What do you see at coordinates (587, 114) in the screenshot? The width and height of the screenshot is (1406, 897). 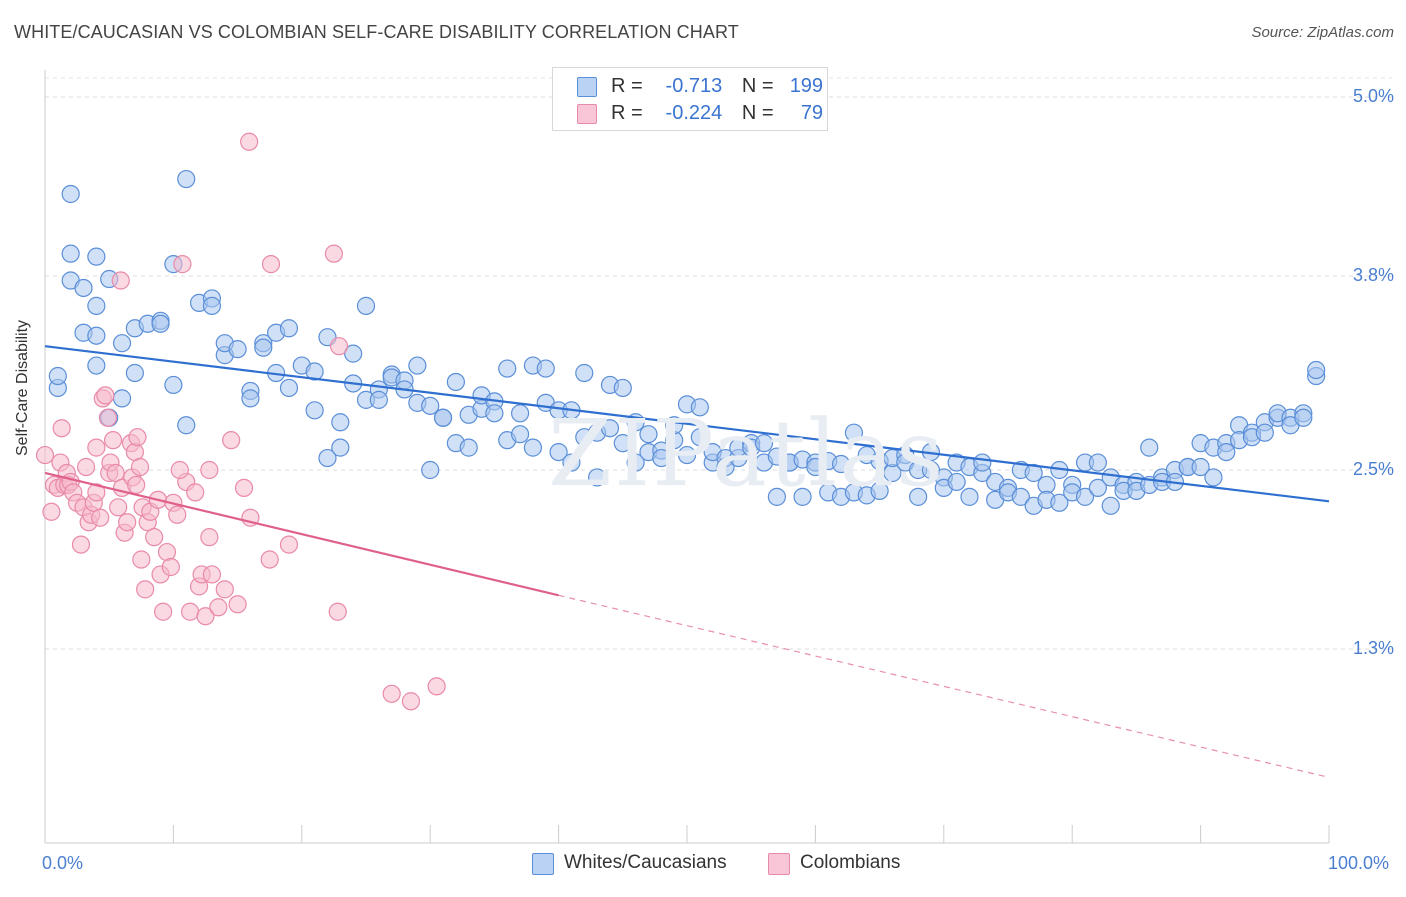 I see `legend-swatch-colombians` at bounding box center [587, 114].